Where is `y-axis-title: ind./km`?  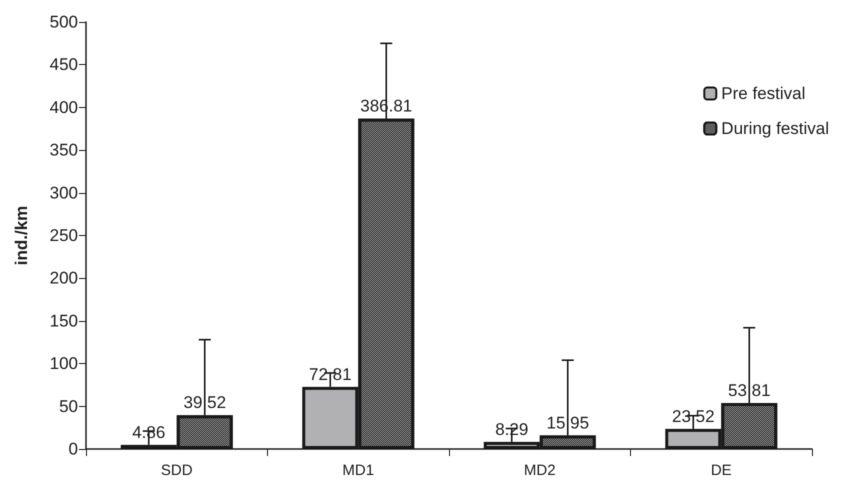 y-axis-title: ind./km is located at coordinates (21, 236).